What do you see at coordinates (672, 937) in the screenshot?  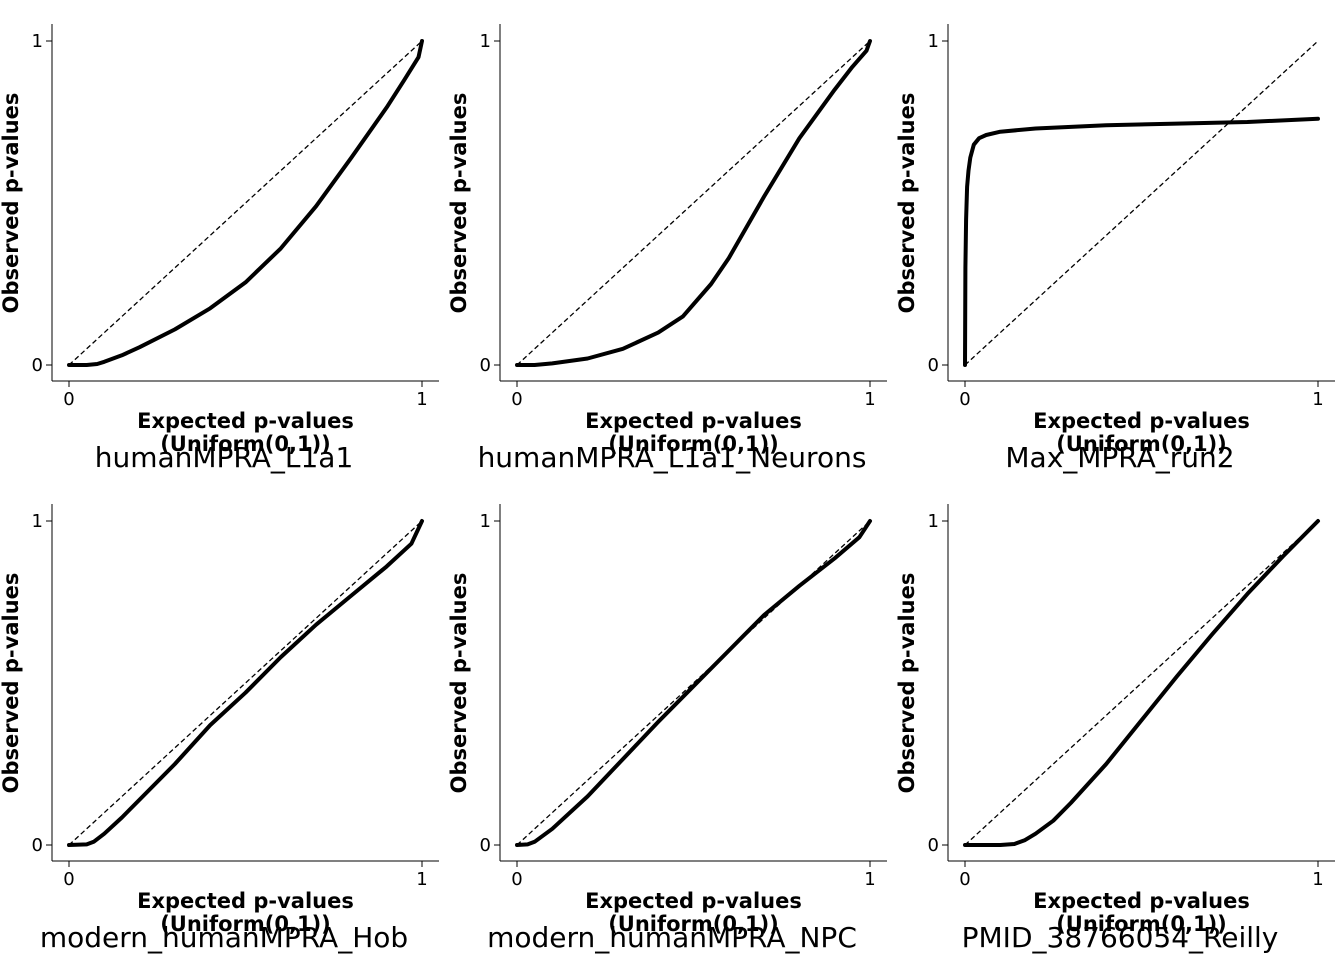 I see `panel-title: modern_humanMPRA_NPC` at bounding box center [672, 937].